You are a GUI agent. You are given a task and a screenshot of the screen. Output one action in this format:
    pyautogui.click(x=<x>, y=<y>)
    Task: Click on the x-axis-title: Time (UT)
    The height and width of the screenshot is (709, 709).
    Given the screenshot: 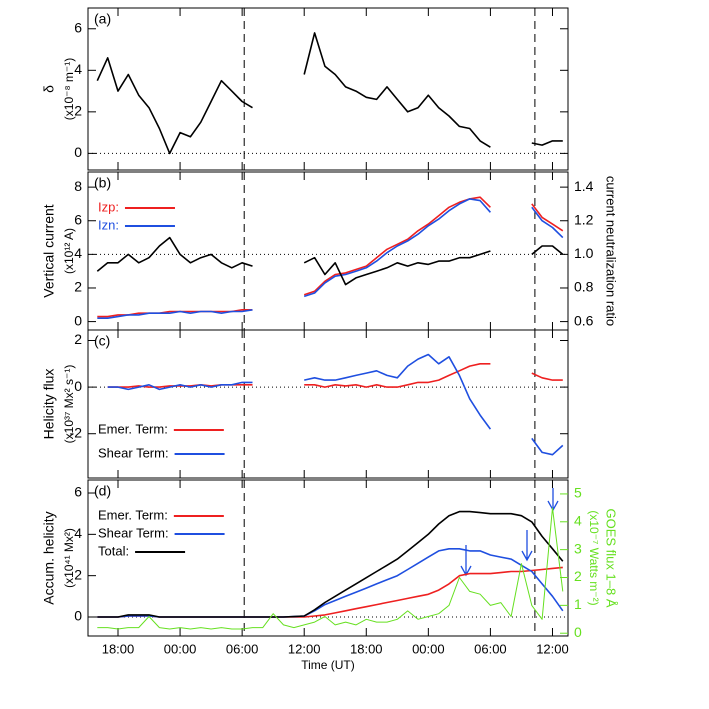 What is the action you would take?
    pyautogui.click(x=328, y=665)
    